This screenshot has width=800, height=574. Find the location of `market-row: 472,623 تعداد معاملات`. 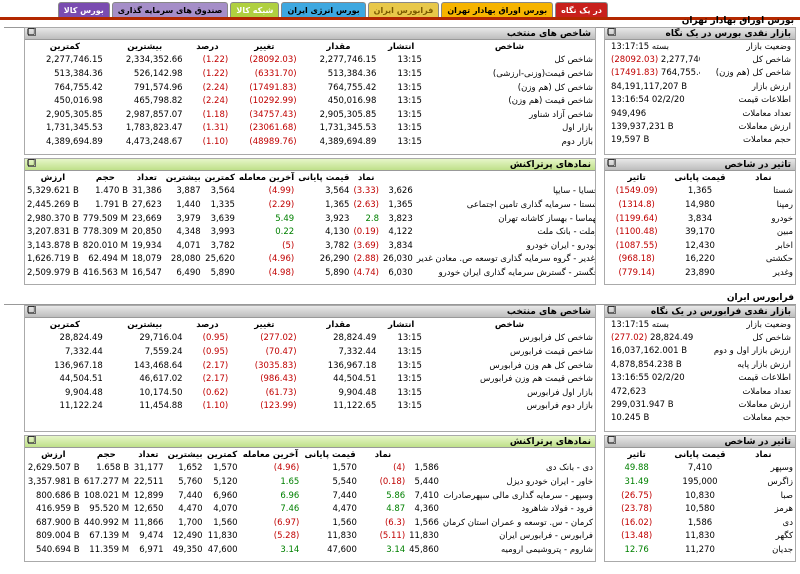

market-row: 472,623 تعداد معاملات is located at coordinates (700, 391).